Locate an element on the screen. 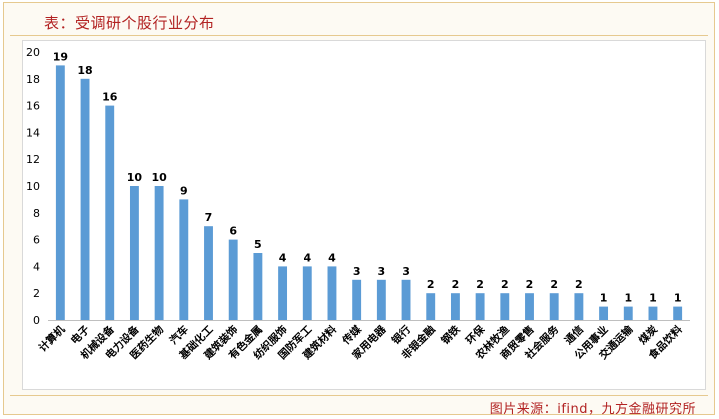 This screenshot has height=419, width=719. y-tick-label: 20 is located at coordinates (33, 52).